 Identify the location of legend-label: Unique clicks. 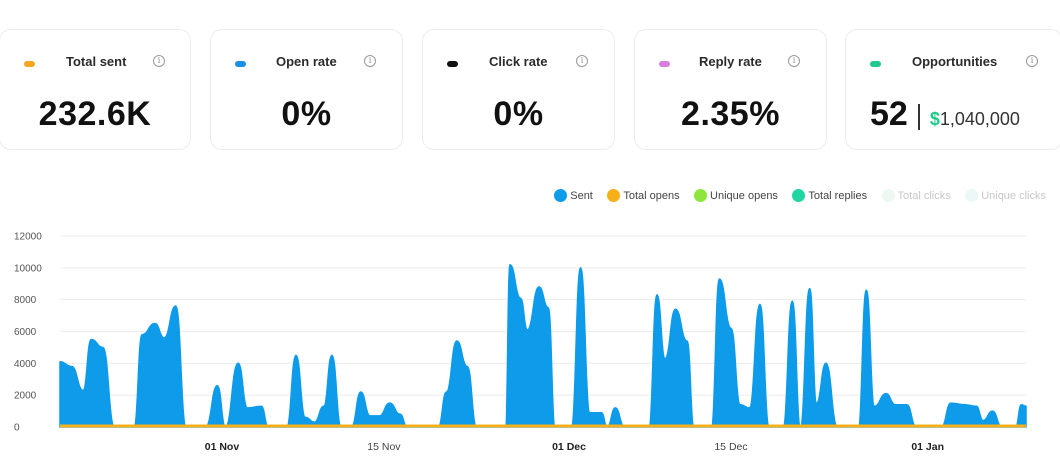
(1013, 196).